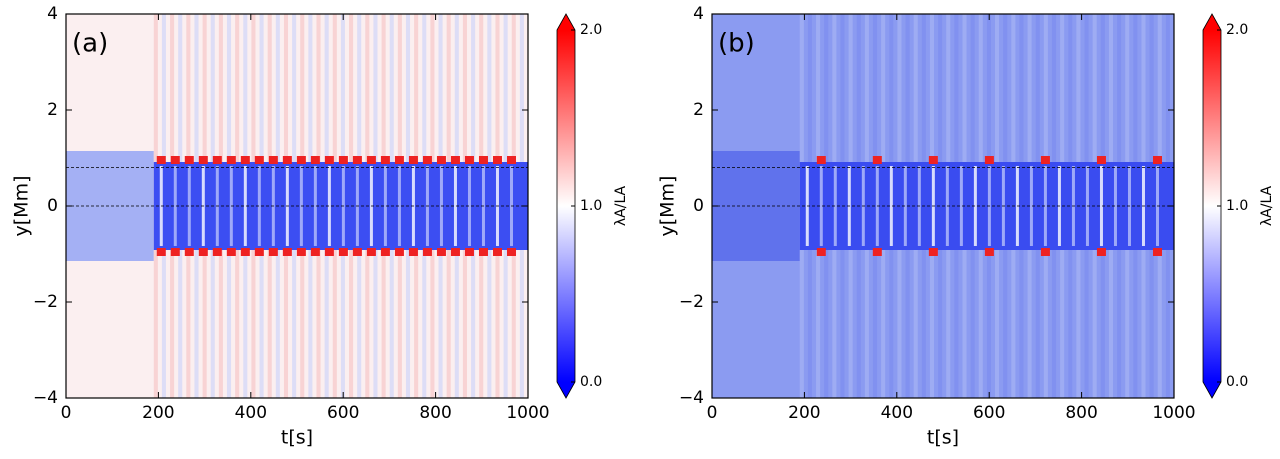 The image size is (1280, 459). Describe the element at coordinates (52, 14) in the screenshot. I see `y-tick-label: 4` at that location.